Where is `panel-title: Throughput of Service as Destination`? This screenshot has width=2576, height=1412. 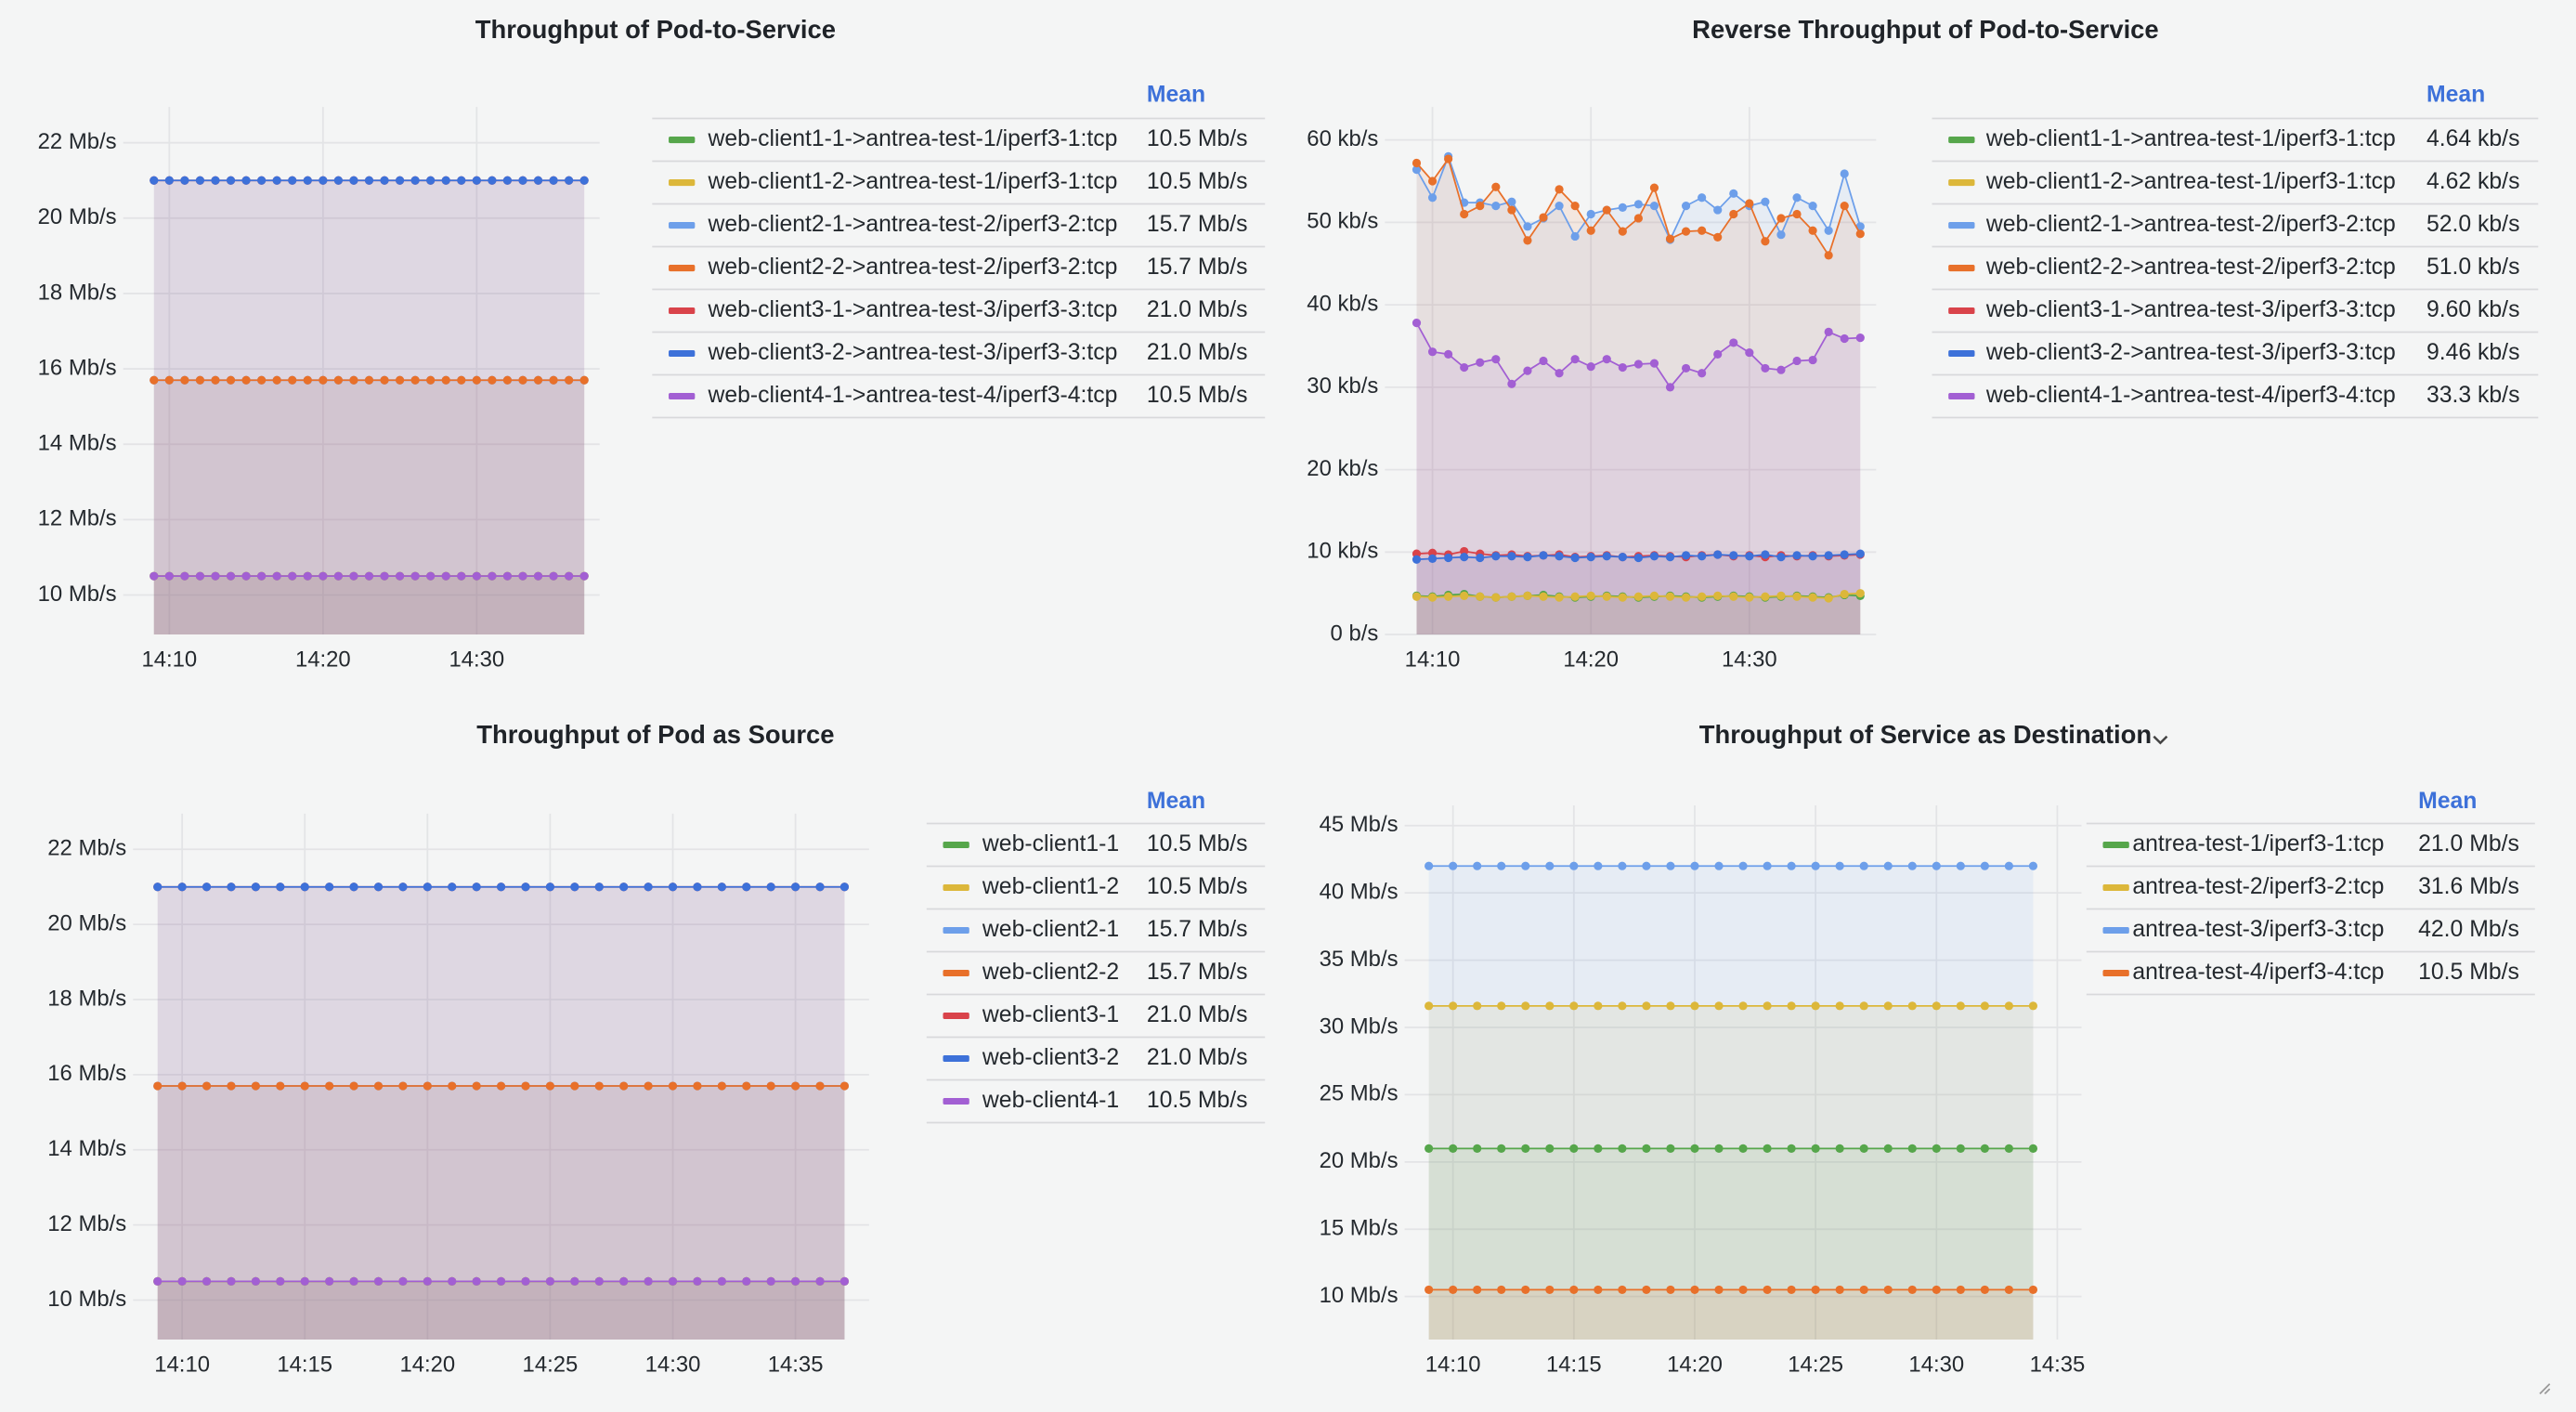
panel-title: Throughput of Service as Destination is located at coordinates (1926, 734).